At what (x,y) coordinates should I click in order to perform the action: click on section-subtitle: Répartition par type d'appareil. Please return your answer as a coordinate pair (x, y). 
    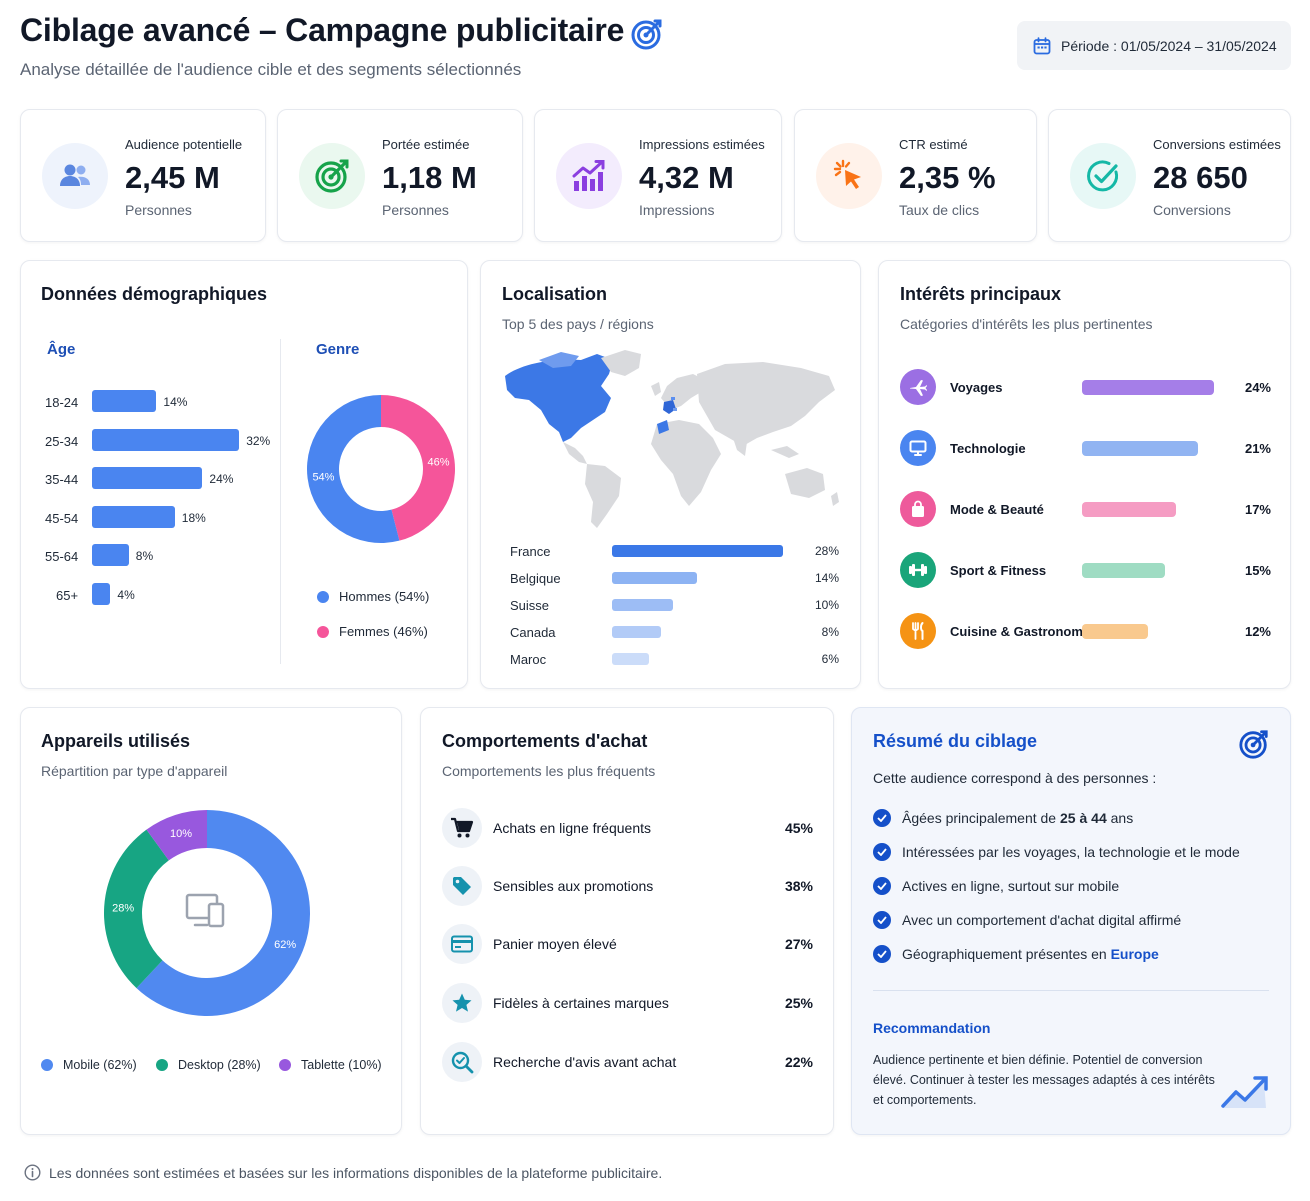
    Looking at the image, I should click on (134, 771).